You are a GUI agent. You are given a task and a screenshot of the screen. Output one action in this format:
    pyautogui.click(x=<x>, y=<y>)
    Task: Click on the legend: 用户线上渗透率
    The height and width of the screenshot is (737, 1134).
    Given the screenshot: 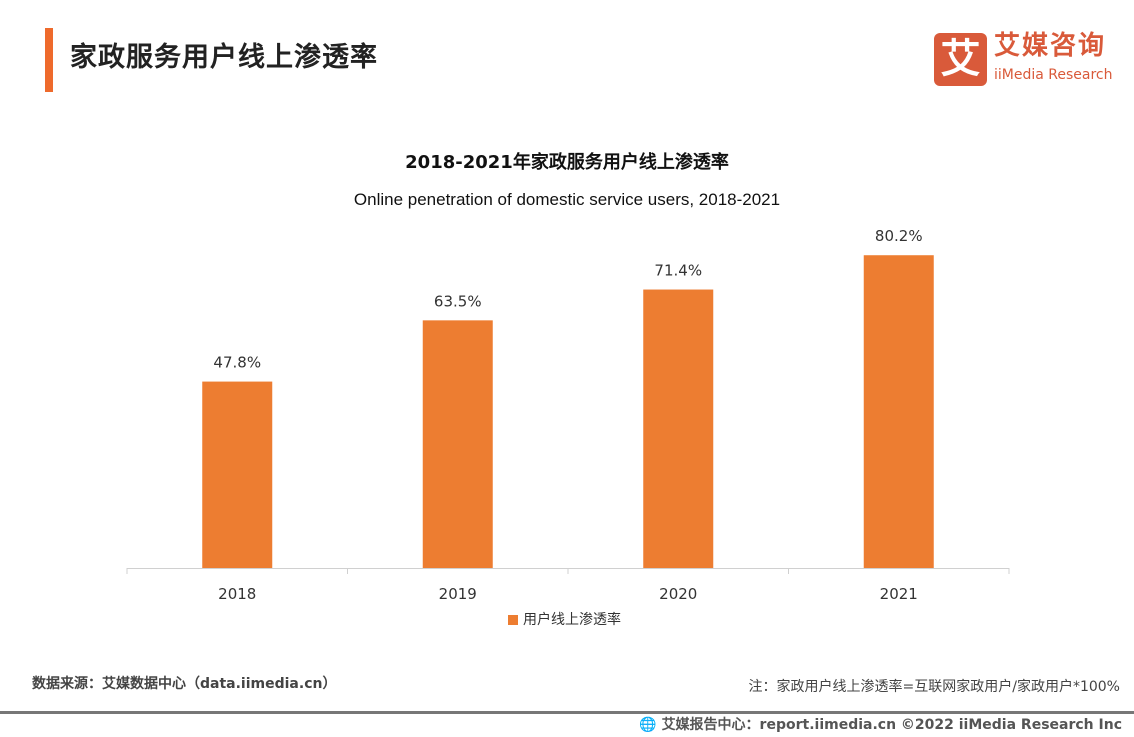 What is the action you would take?
    pyautogui.click(x=564, y=620)
    